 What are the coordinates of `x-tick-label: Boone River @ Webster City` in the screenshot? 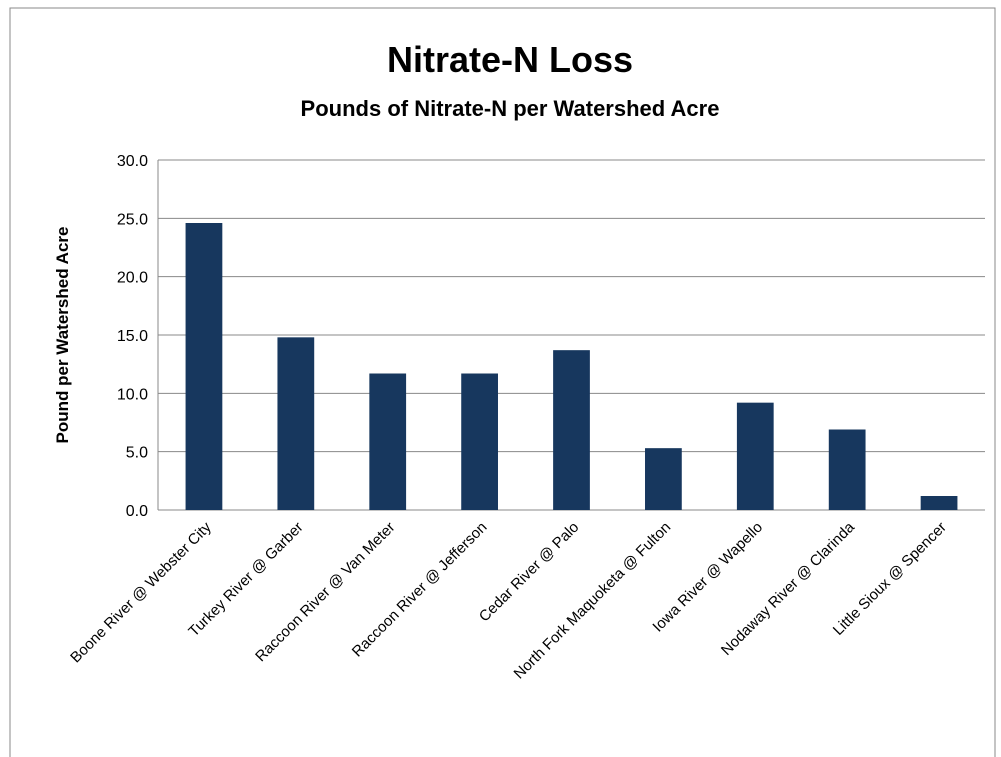 It's located at (141, 592).